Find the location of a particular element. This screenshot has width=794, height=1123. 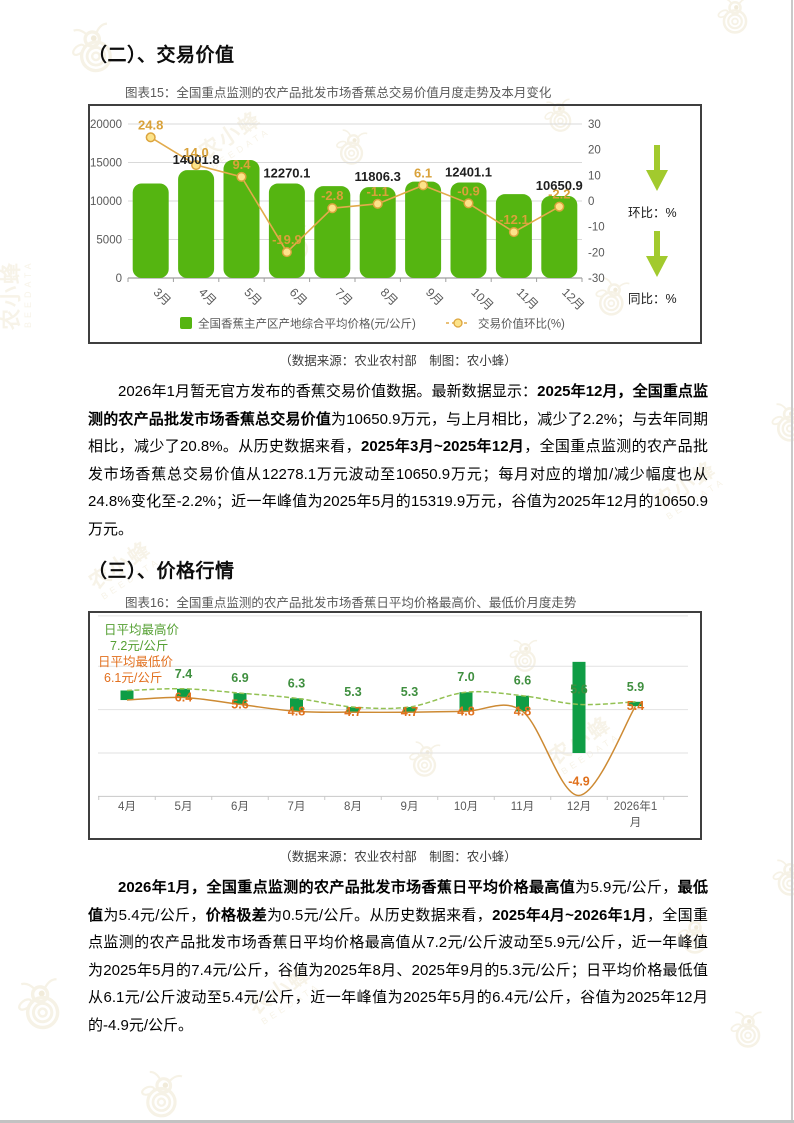

mom-value-label: -1.1 is located at coordinates (377, 191).